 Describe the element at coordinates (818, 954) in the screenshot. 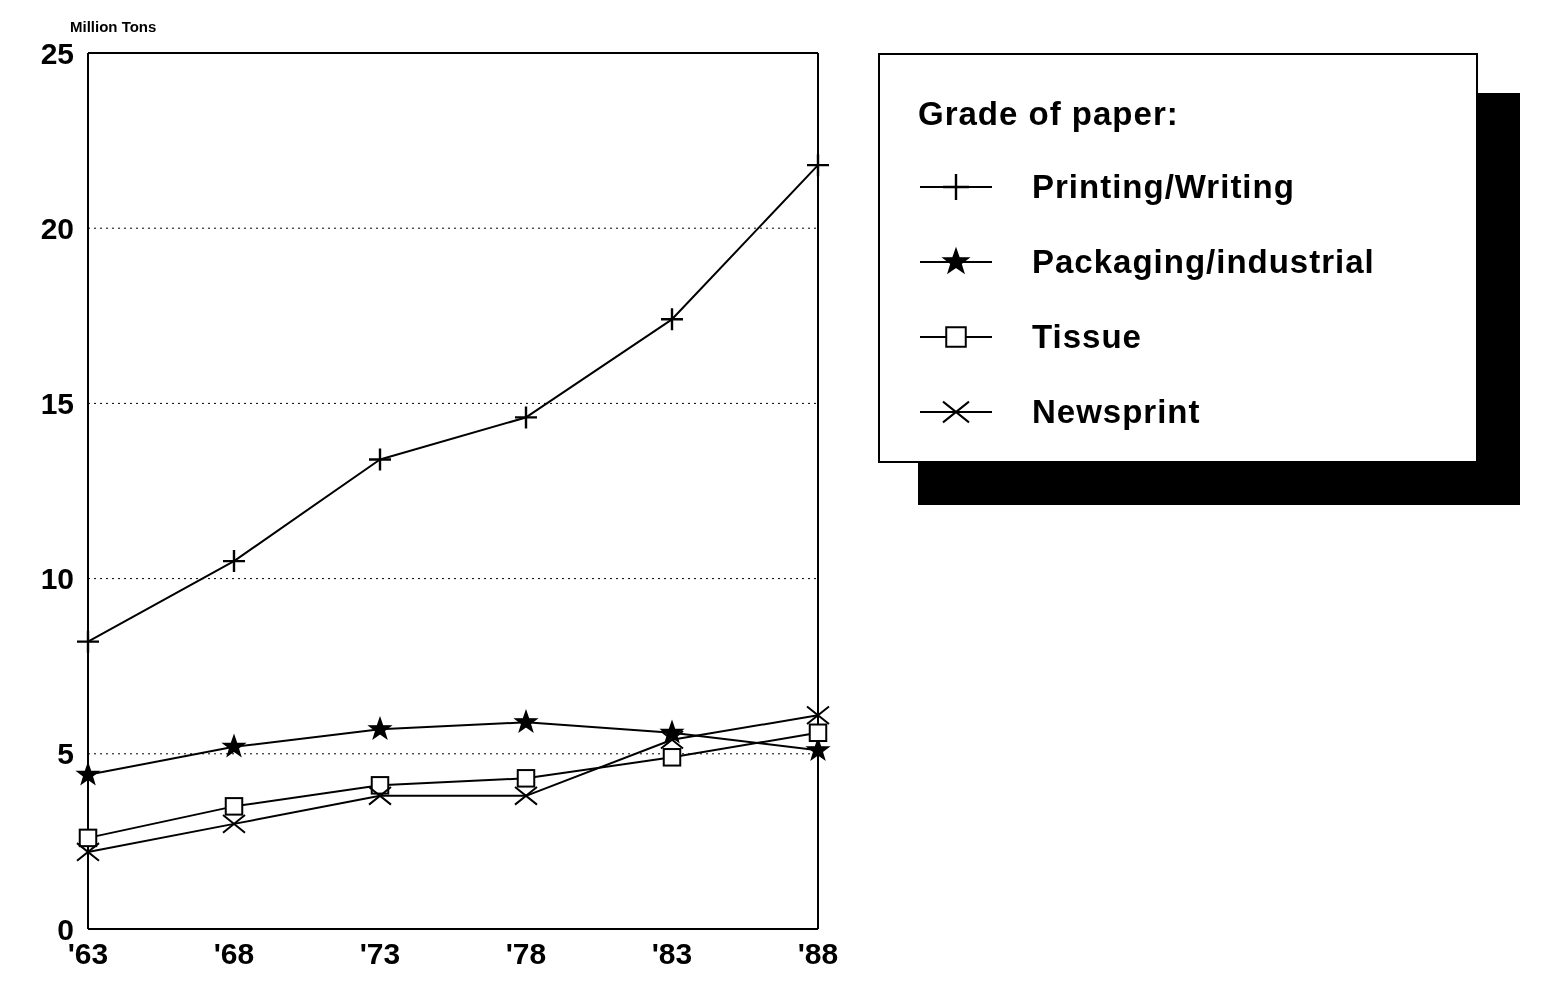

I see `x-tick-label: '88` at that location.